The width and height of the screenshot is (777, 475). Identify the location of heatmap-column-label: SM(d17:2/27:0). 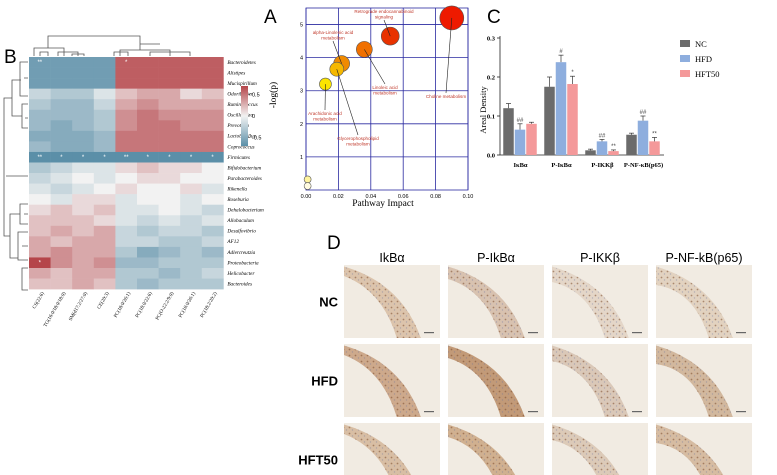
(79, 306).